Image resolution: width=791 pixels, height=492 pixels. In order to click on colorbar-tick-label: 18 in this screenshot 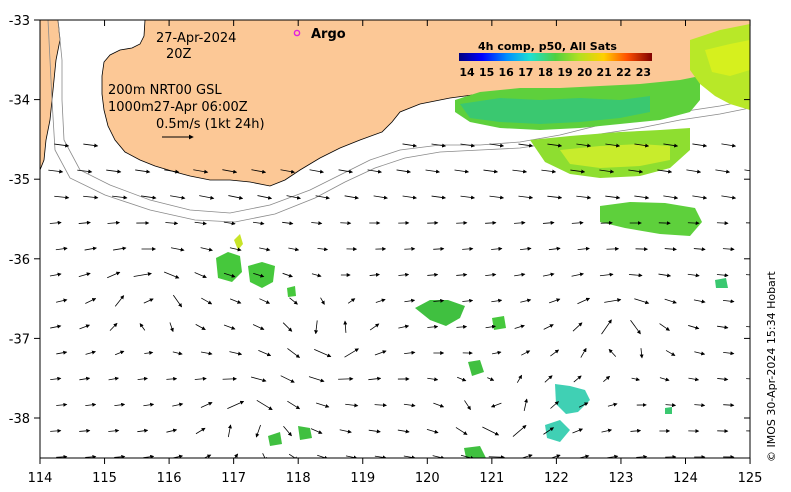, I will do `click(545, 72)`.